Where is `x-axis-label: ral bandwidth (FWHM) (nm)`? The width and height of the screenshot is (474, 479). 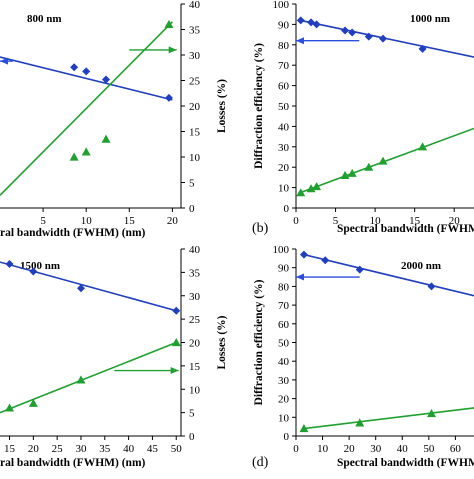
x-axis-label: ral bandwidth (FWHM) (nm) is located at coordinates (73, 233).